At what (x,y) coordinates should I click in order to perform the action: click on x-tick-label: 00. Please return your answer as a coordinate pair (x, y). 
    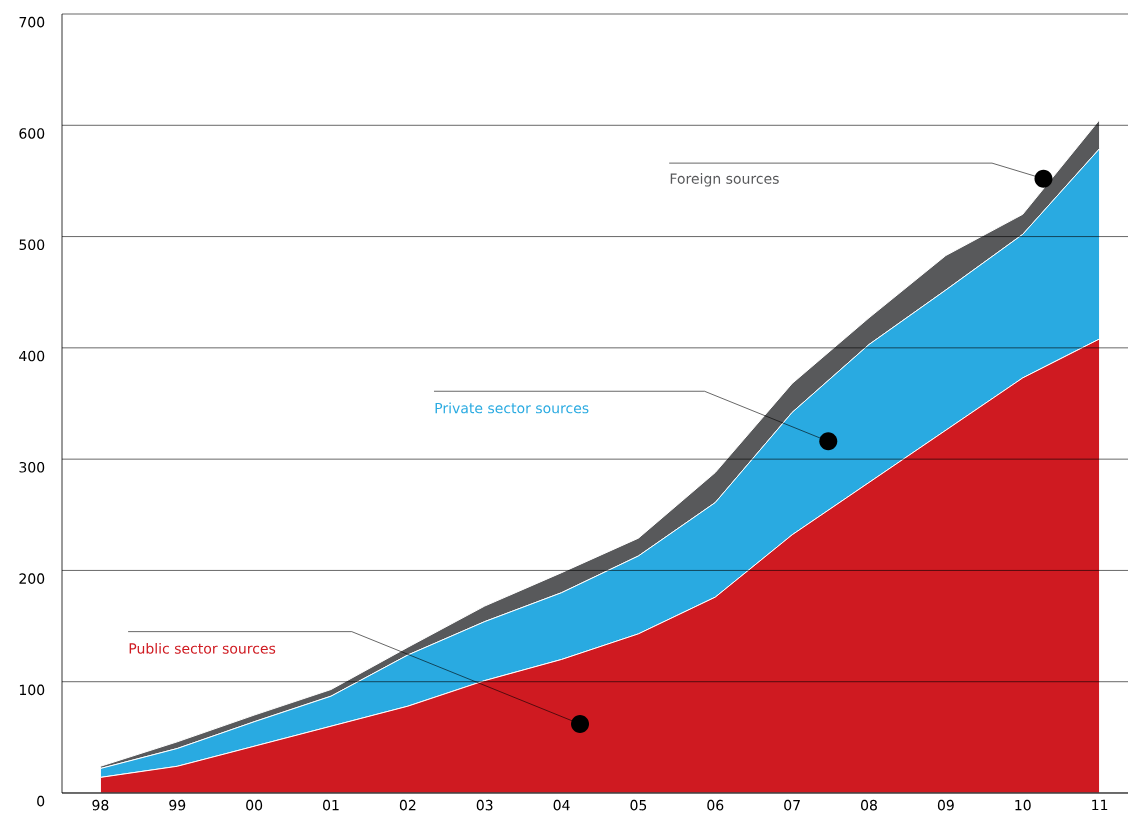
    Looking at the image, I should click on (254, 805).